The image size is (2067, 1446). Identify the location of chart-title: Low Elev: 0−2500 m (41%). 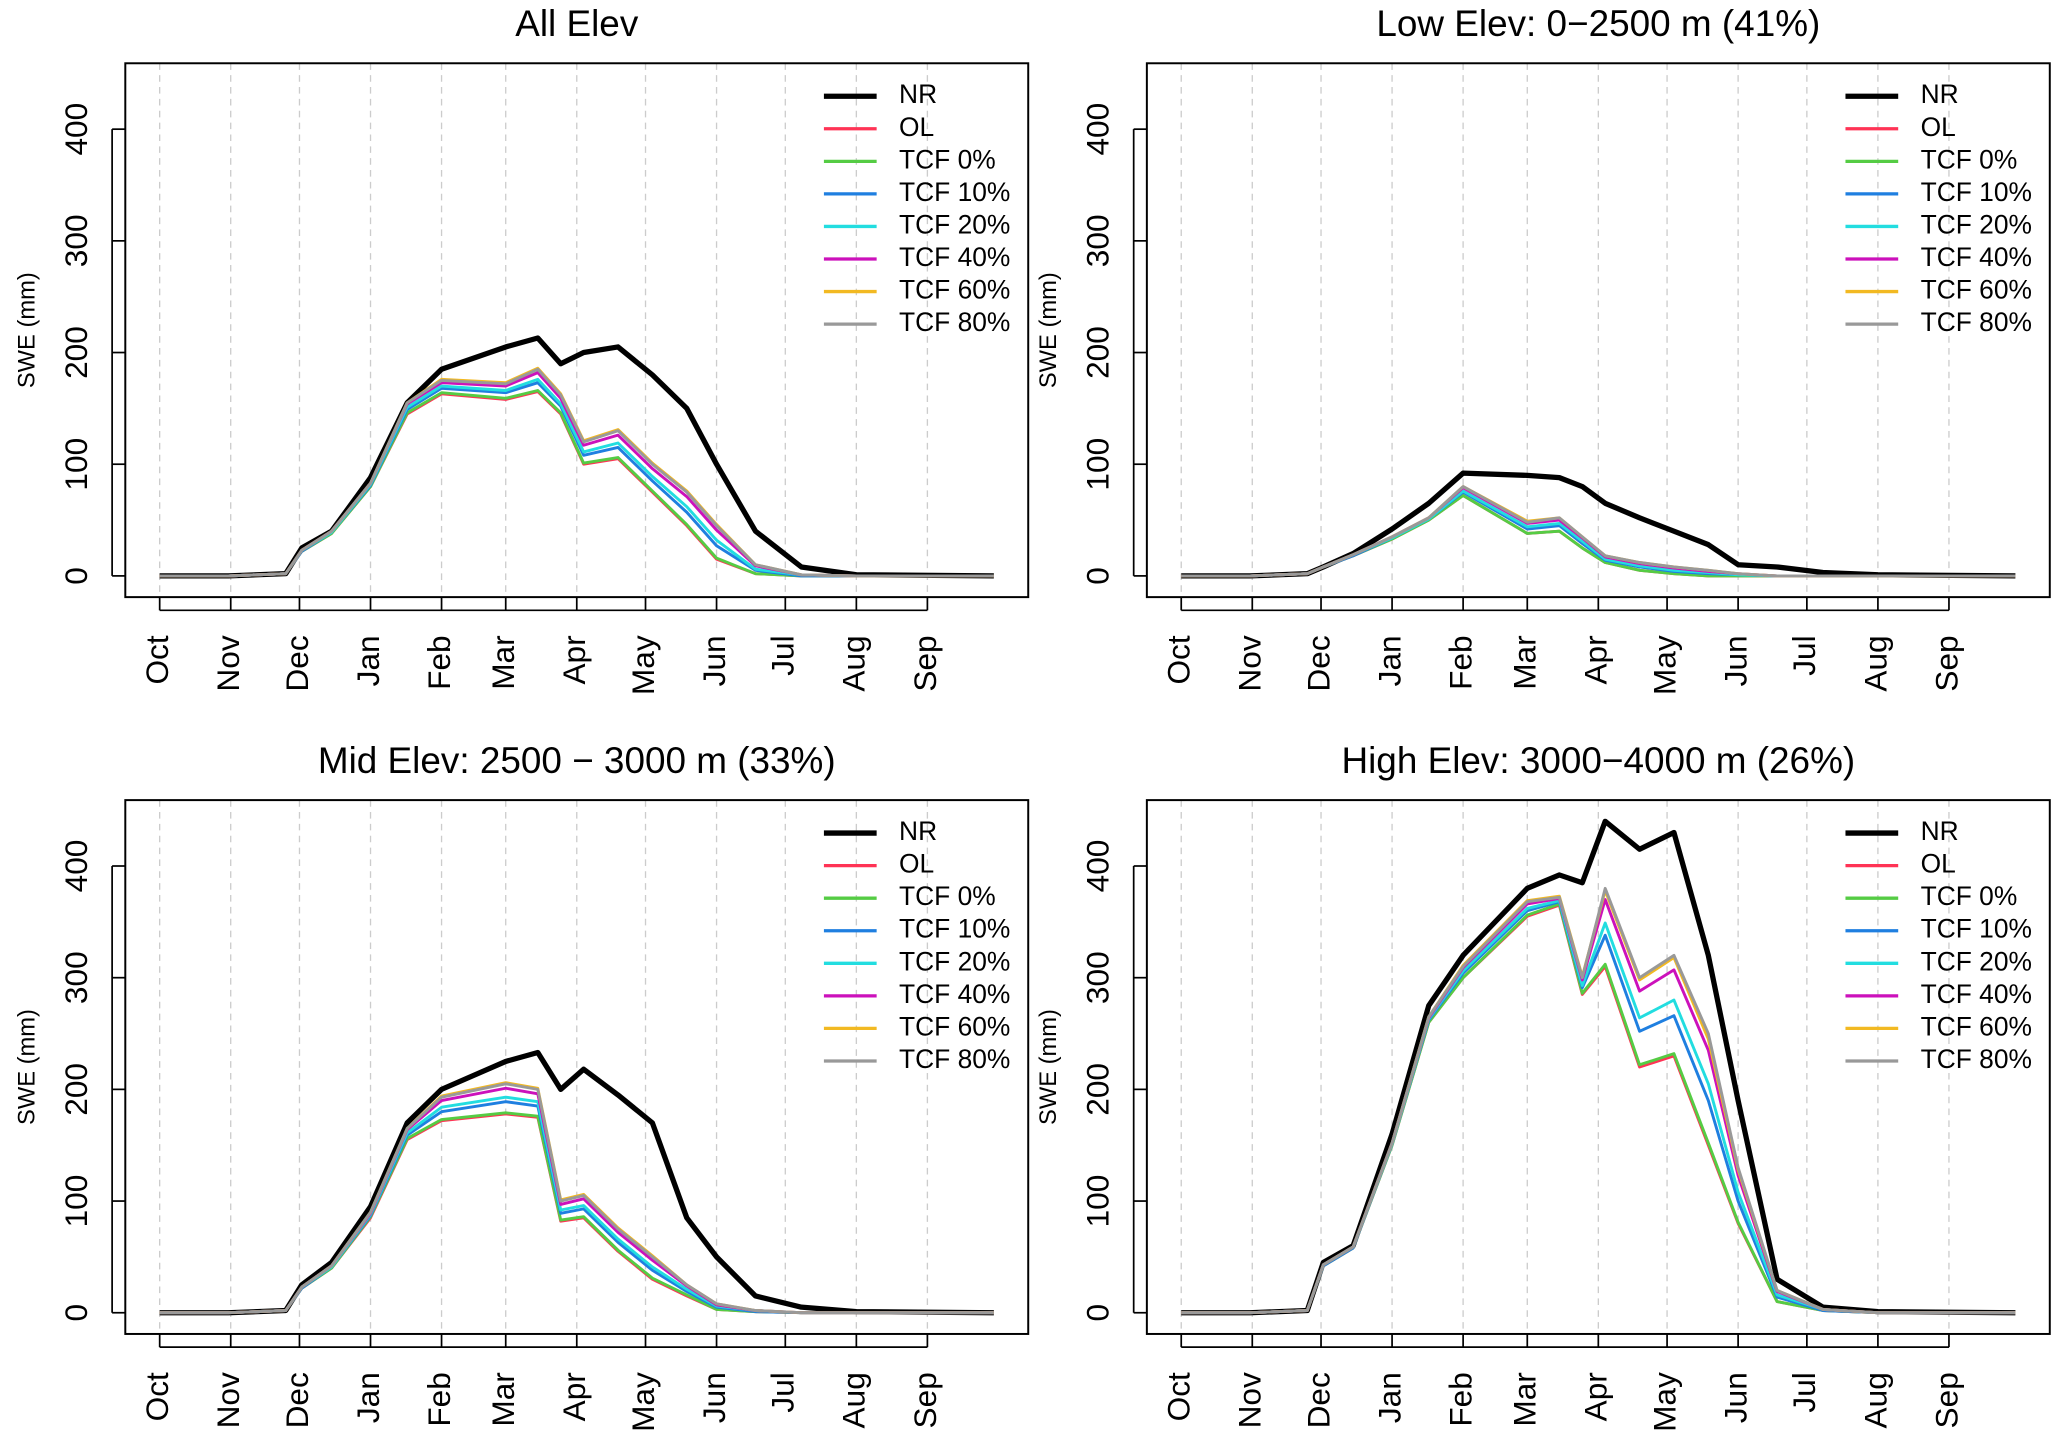
(1598, 23).